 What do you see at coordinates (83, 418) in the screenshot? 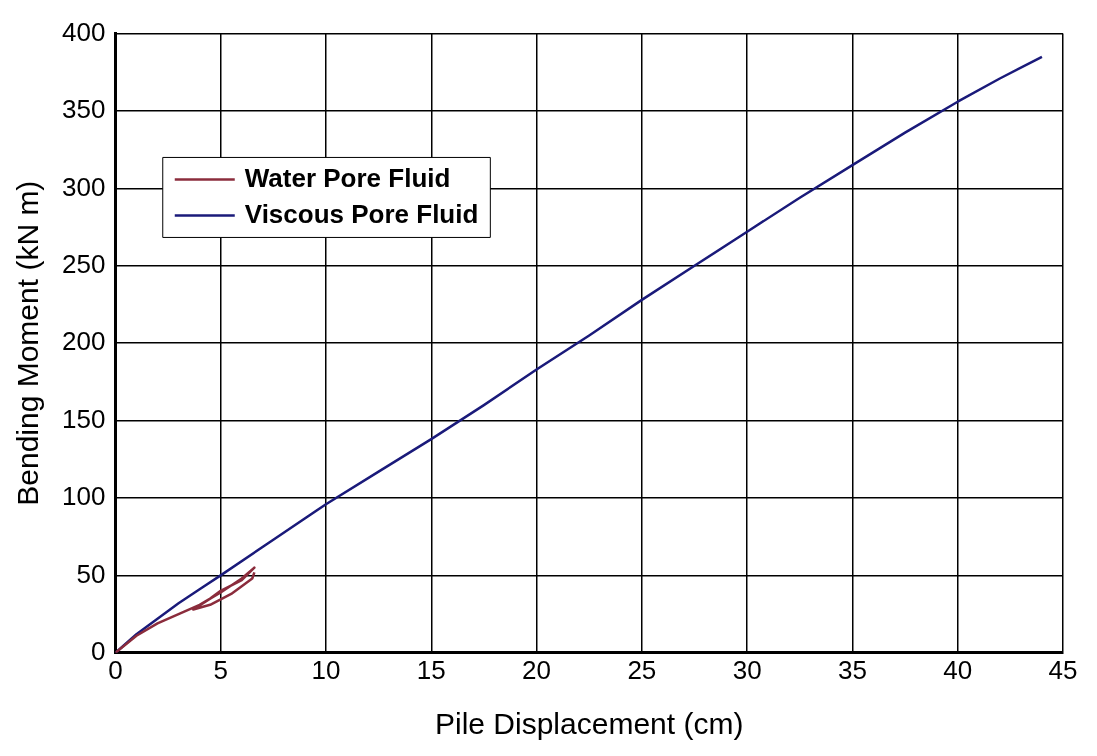
I see `y-tick-label: 150` at bounding box center [83, 418].